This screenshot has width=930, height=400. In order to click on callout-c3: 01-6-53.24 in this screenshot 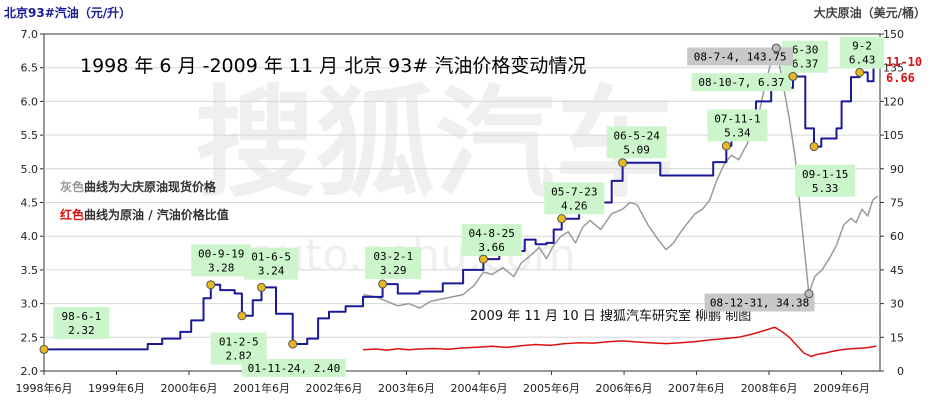, I will do `click(271, 269)`.